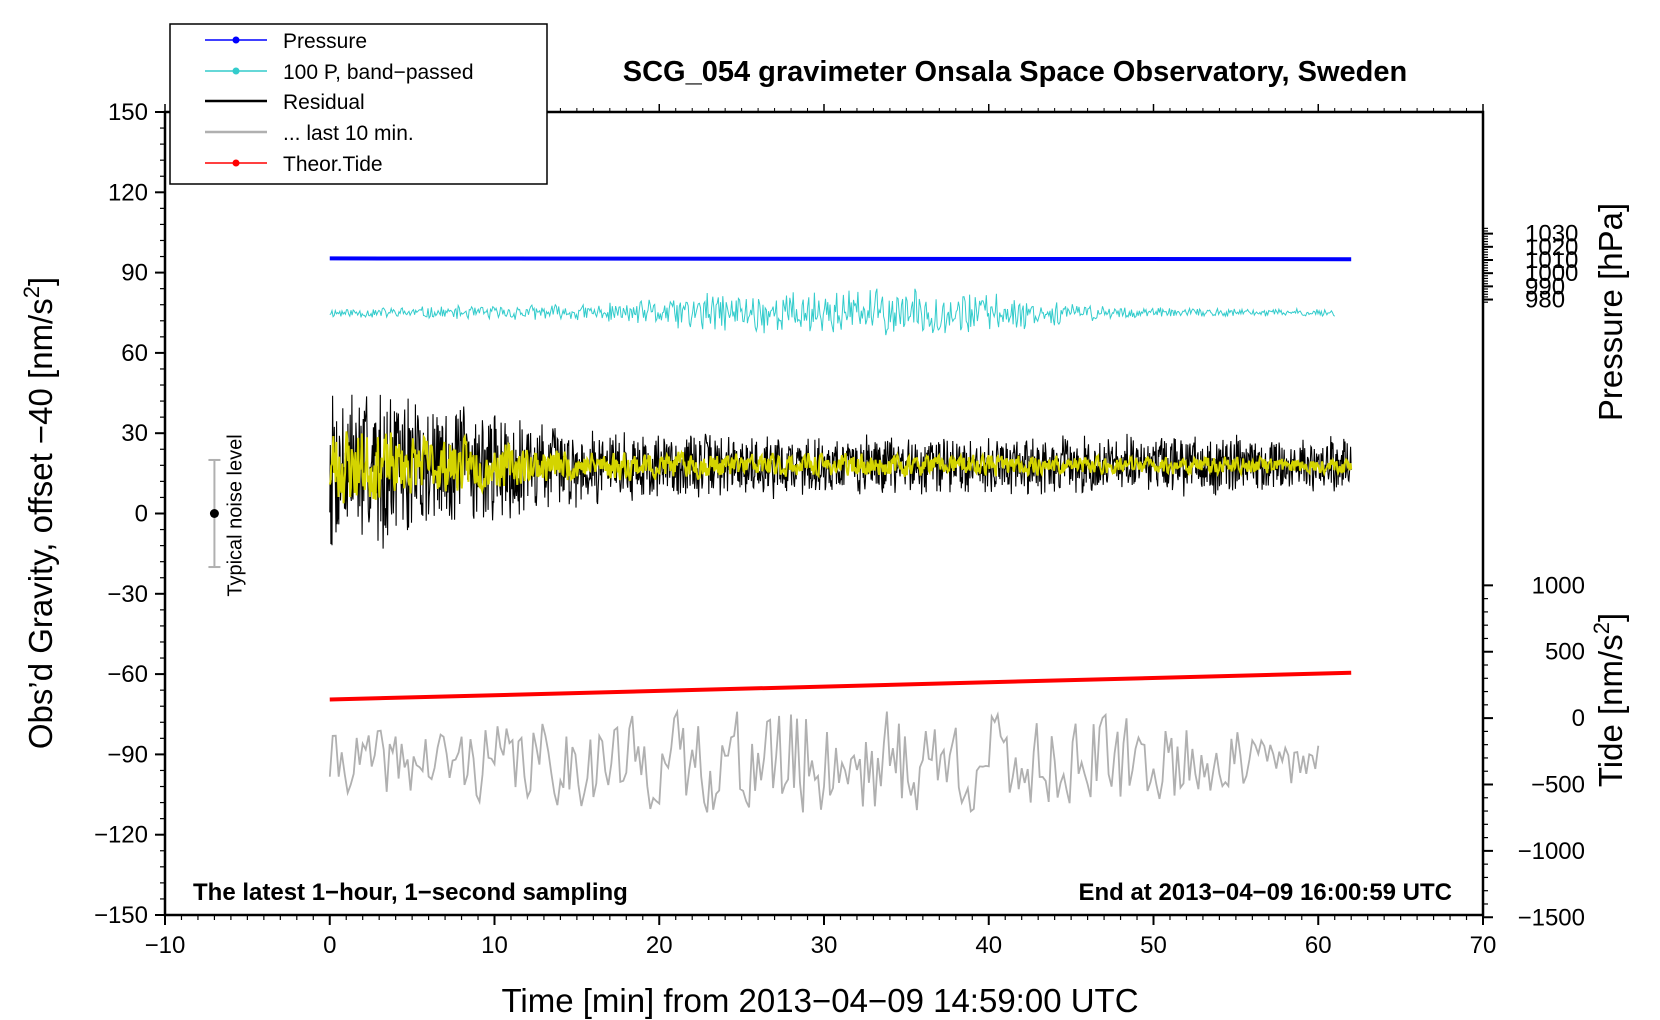 This screenshot has width=1660, height=1020. What do you see at coordinates (236, 71) in the screenshot?
I see `legend-marker-band-passed` at bounding box center [236, 71].